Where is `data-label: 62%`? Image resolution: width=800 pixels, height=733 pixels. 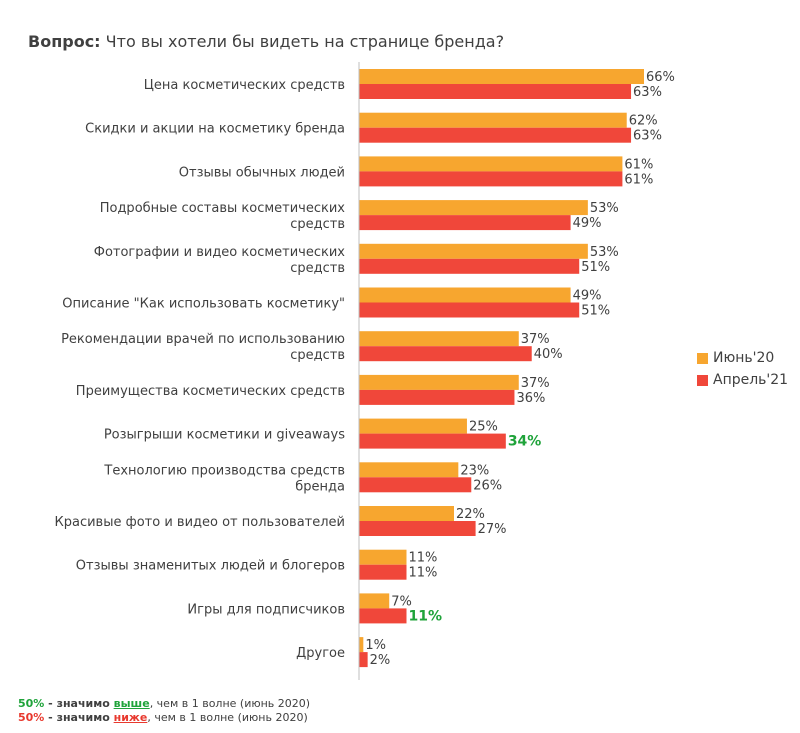
data-label: 62% is located at coordinates (643, 121).